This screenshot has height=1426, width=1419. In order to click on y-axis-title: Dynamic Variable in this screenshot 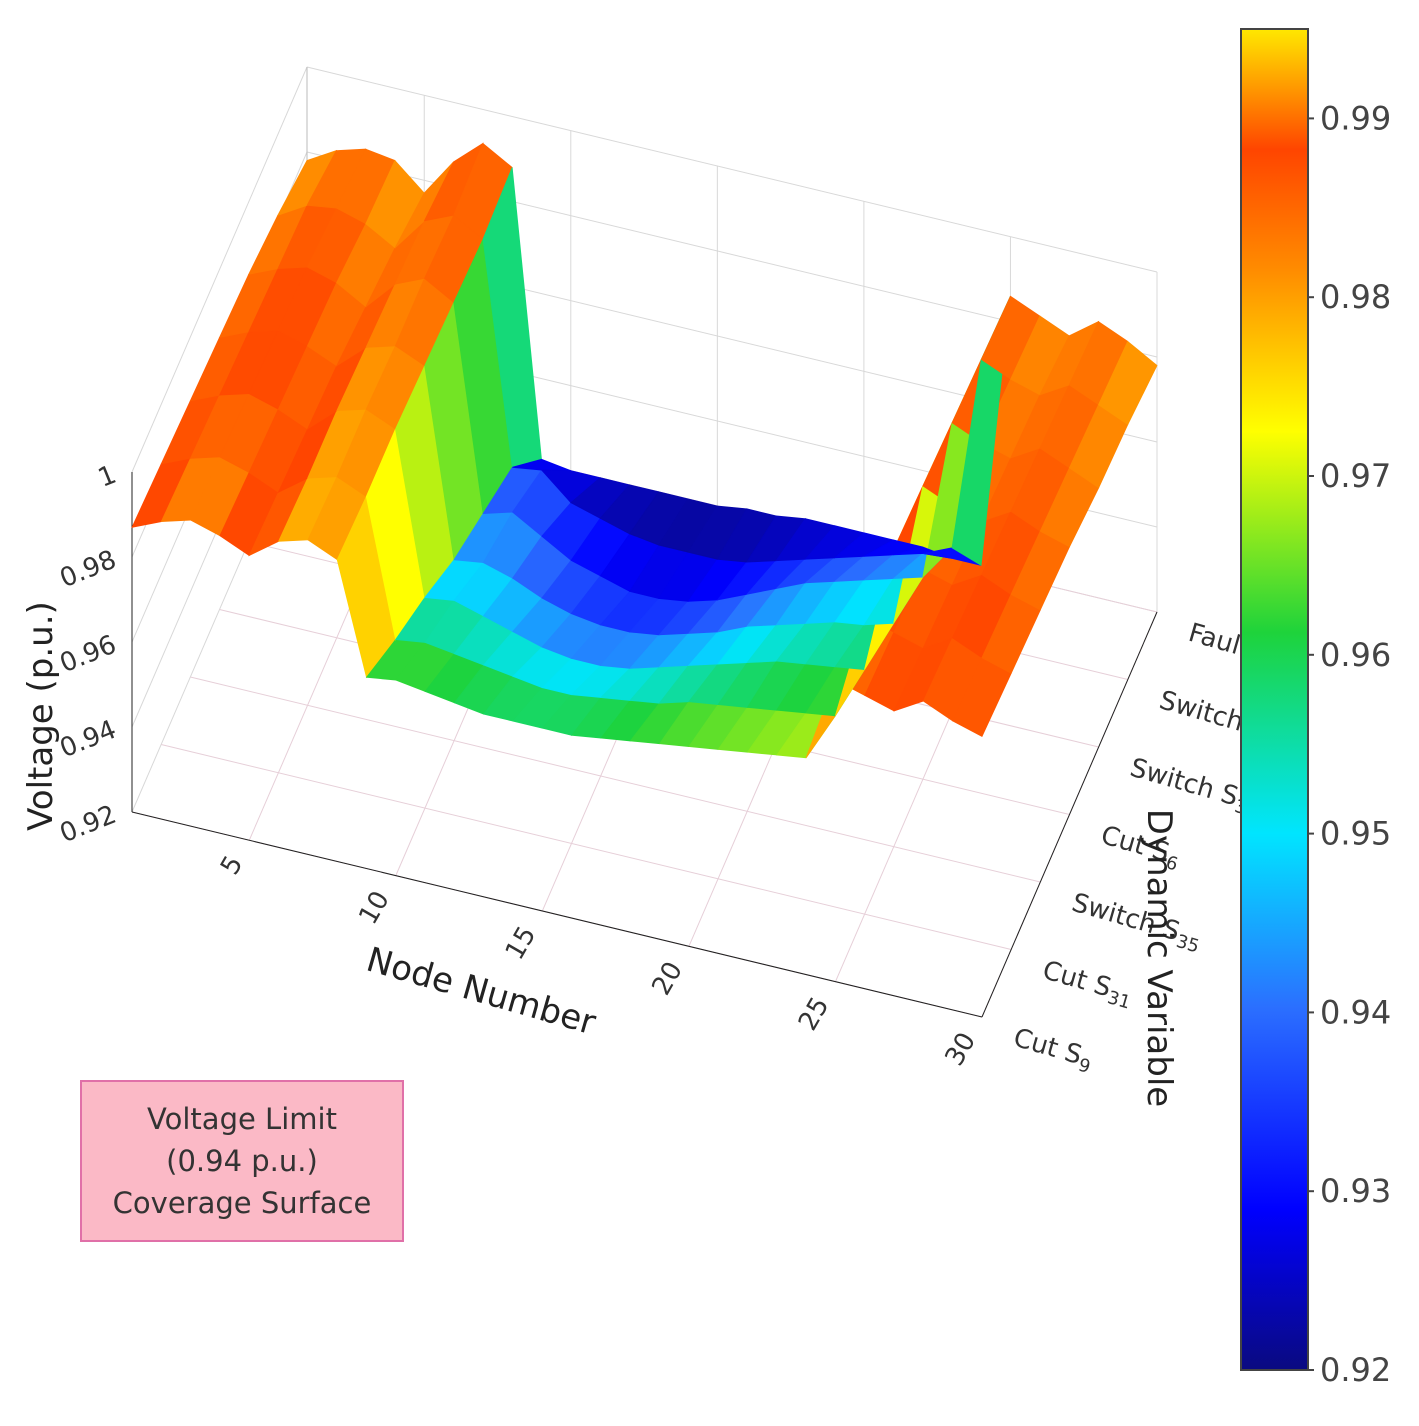, I will do `click(1159, 958)`.